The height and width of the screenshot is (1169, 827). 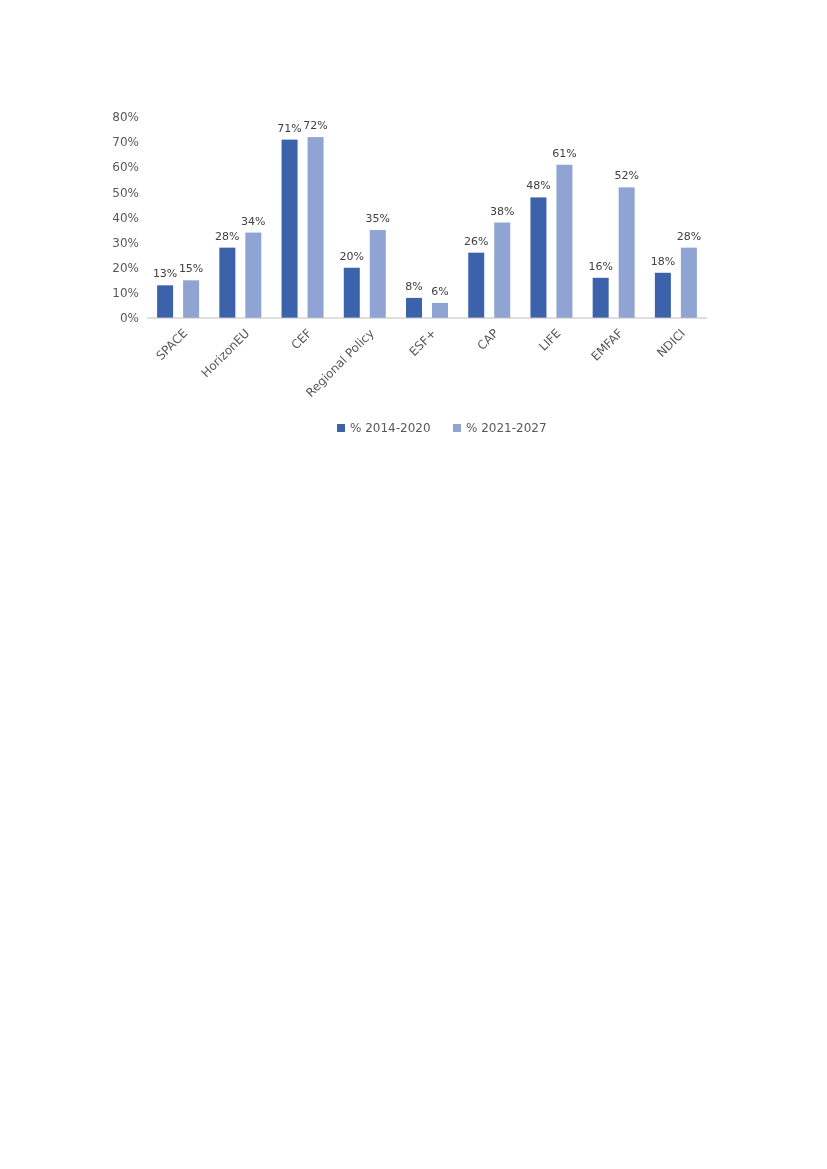 I want to click on y-tick-label: 80%, so click(x=125, y=117).